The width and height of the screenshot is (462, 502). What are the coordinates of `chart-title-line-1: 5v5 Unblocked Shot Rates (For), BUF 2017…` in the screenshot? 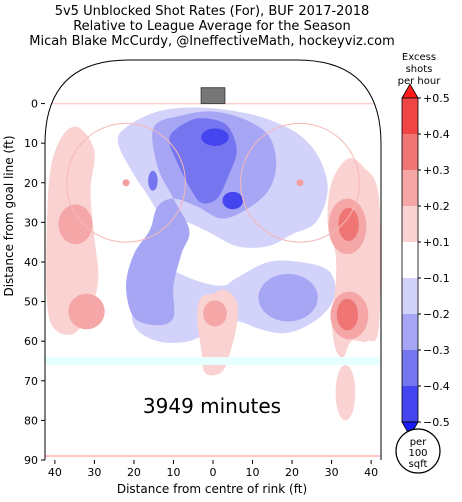 It's located at (212, 11).